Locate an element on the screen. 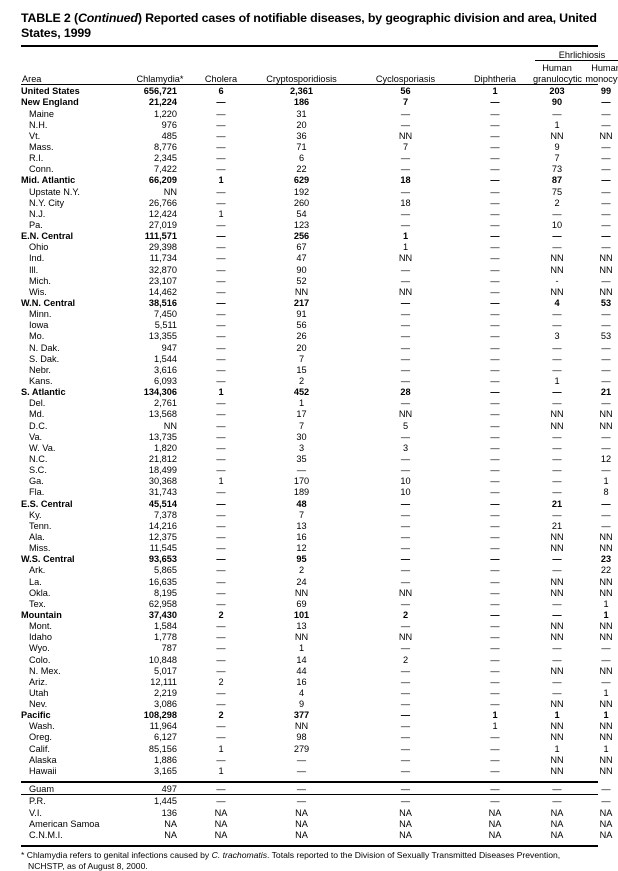  cell-cryptosporidiosis: NA is located at coordinates (301, 834).